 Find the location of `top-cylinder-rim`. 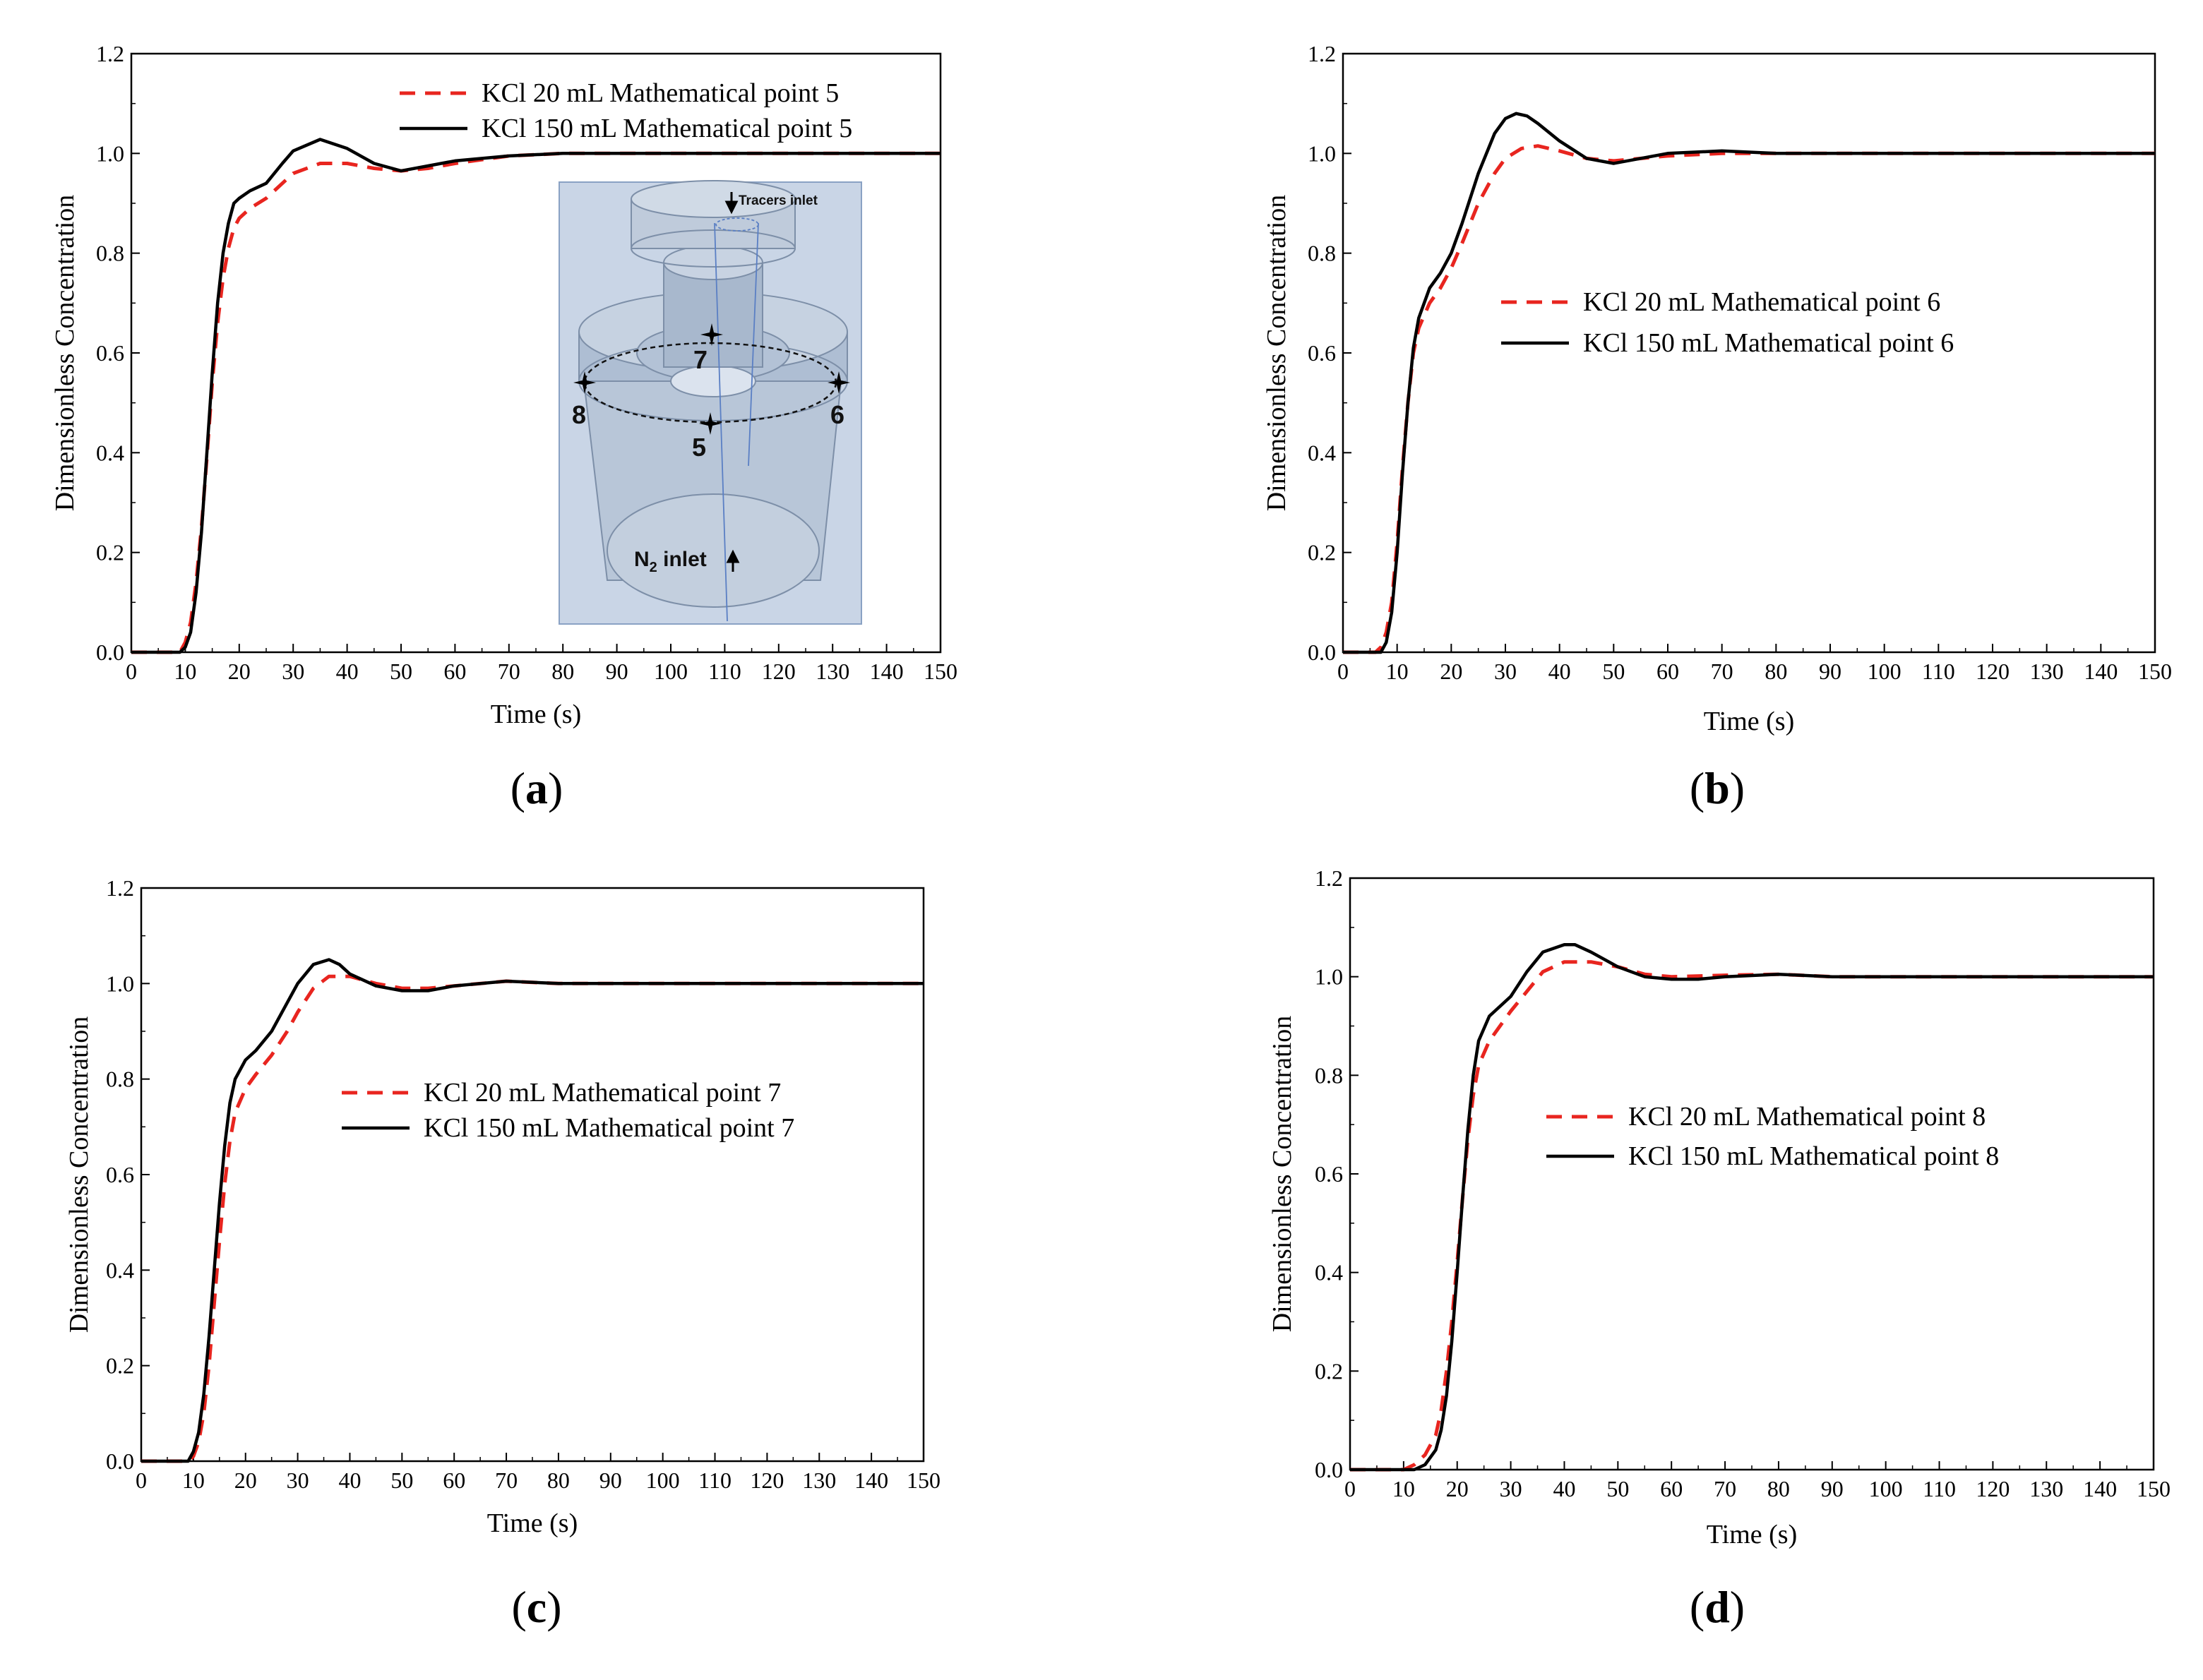

top-cylinder-rim is located at coordinates (713, 249).